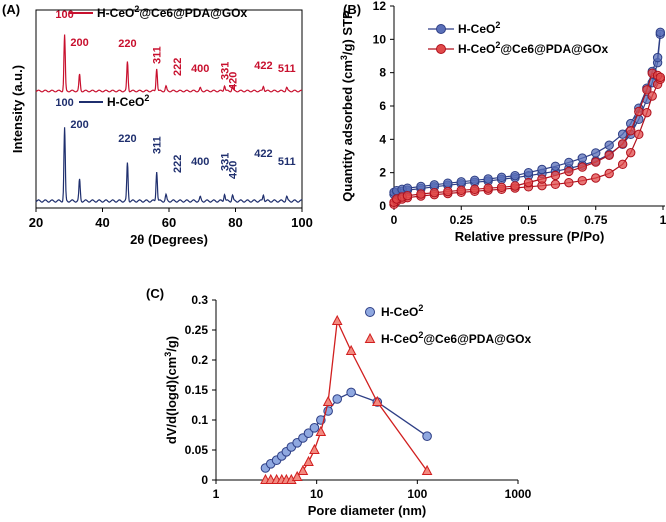 This screenshot has width=666, height=522. Describe the element at coordinates (287, 69) in the screenshot. I see `peak-label: 511` at that location.